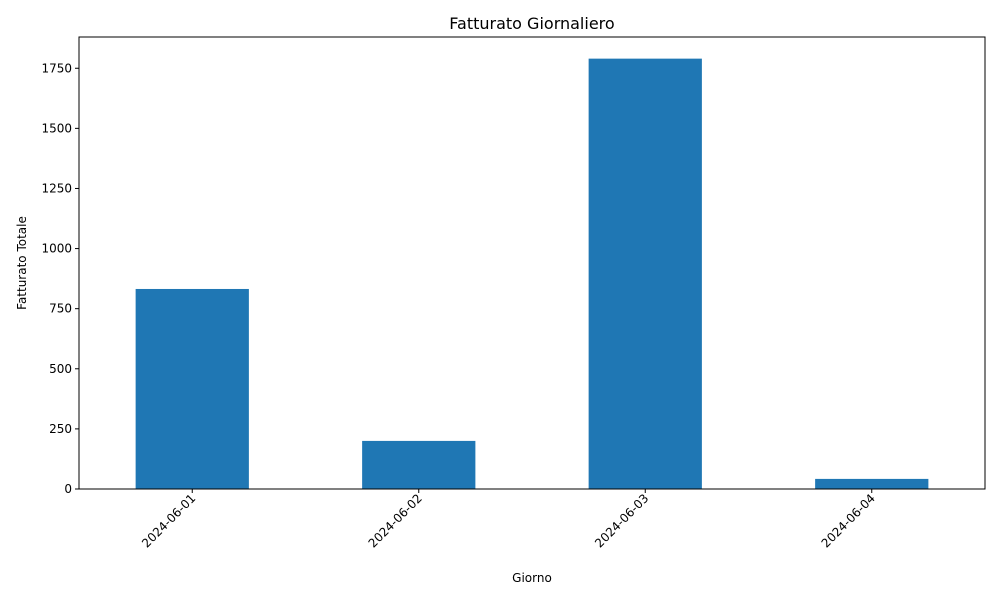 The image size is (1000, 600). I want to click on y-tick-label: 0, so click(68, 489).